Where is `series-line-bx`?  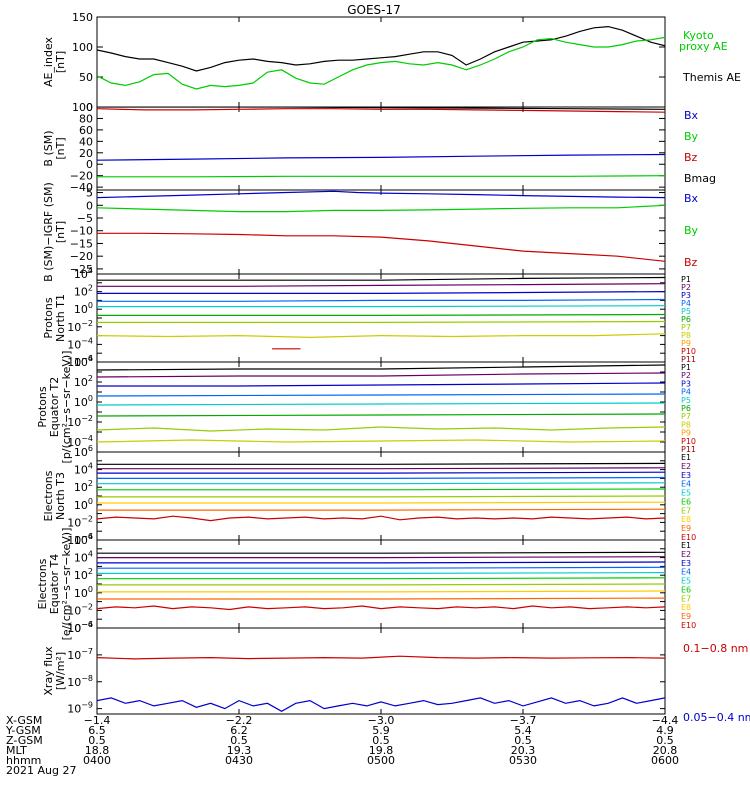 series-line-bx is located at coordinates (381, 157).